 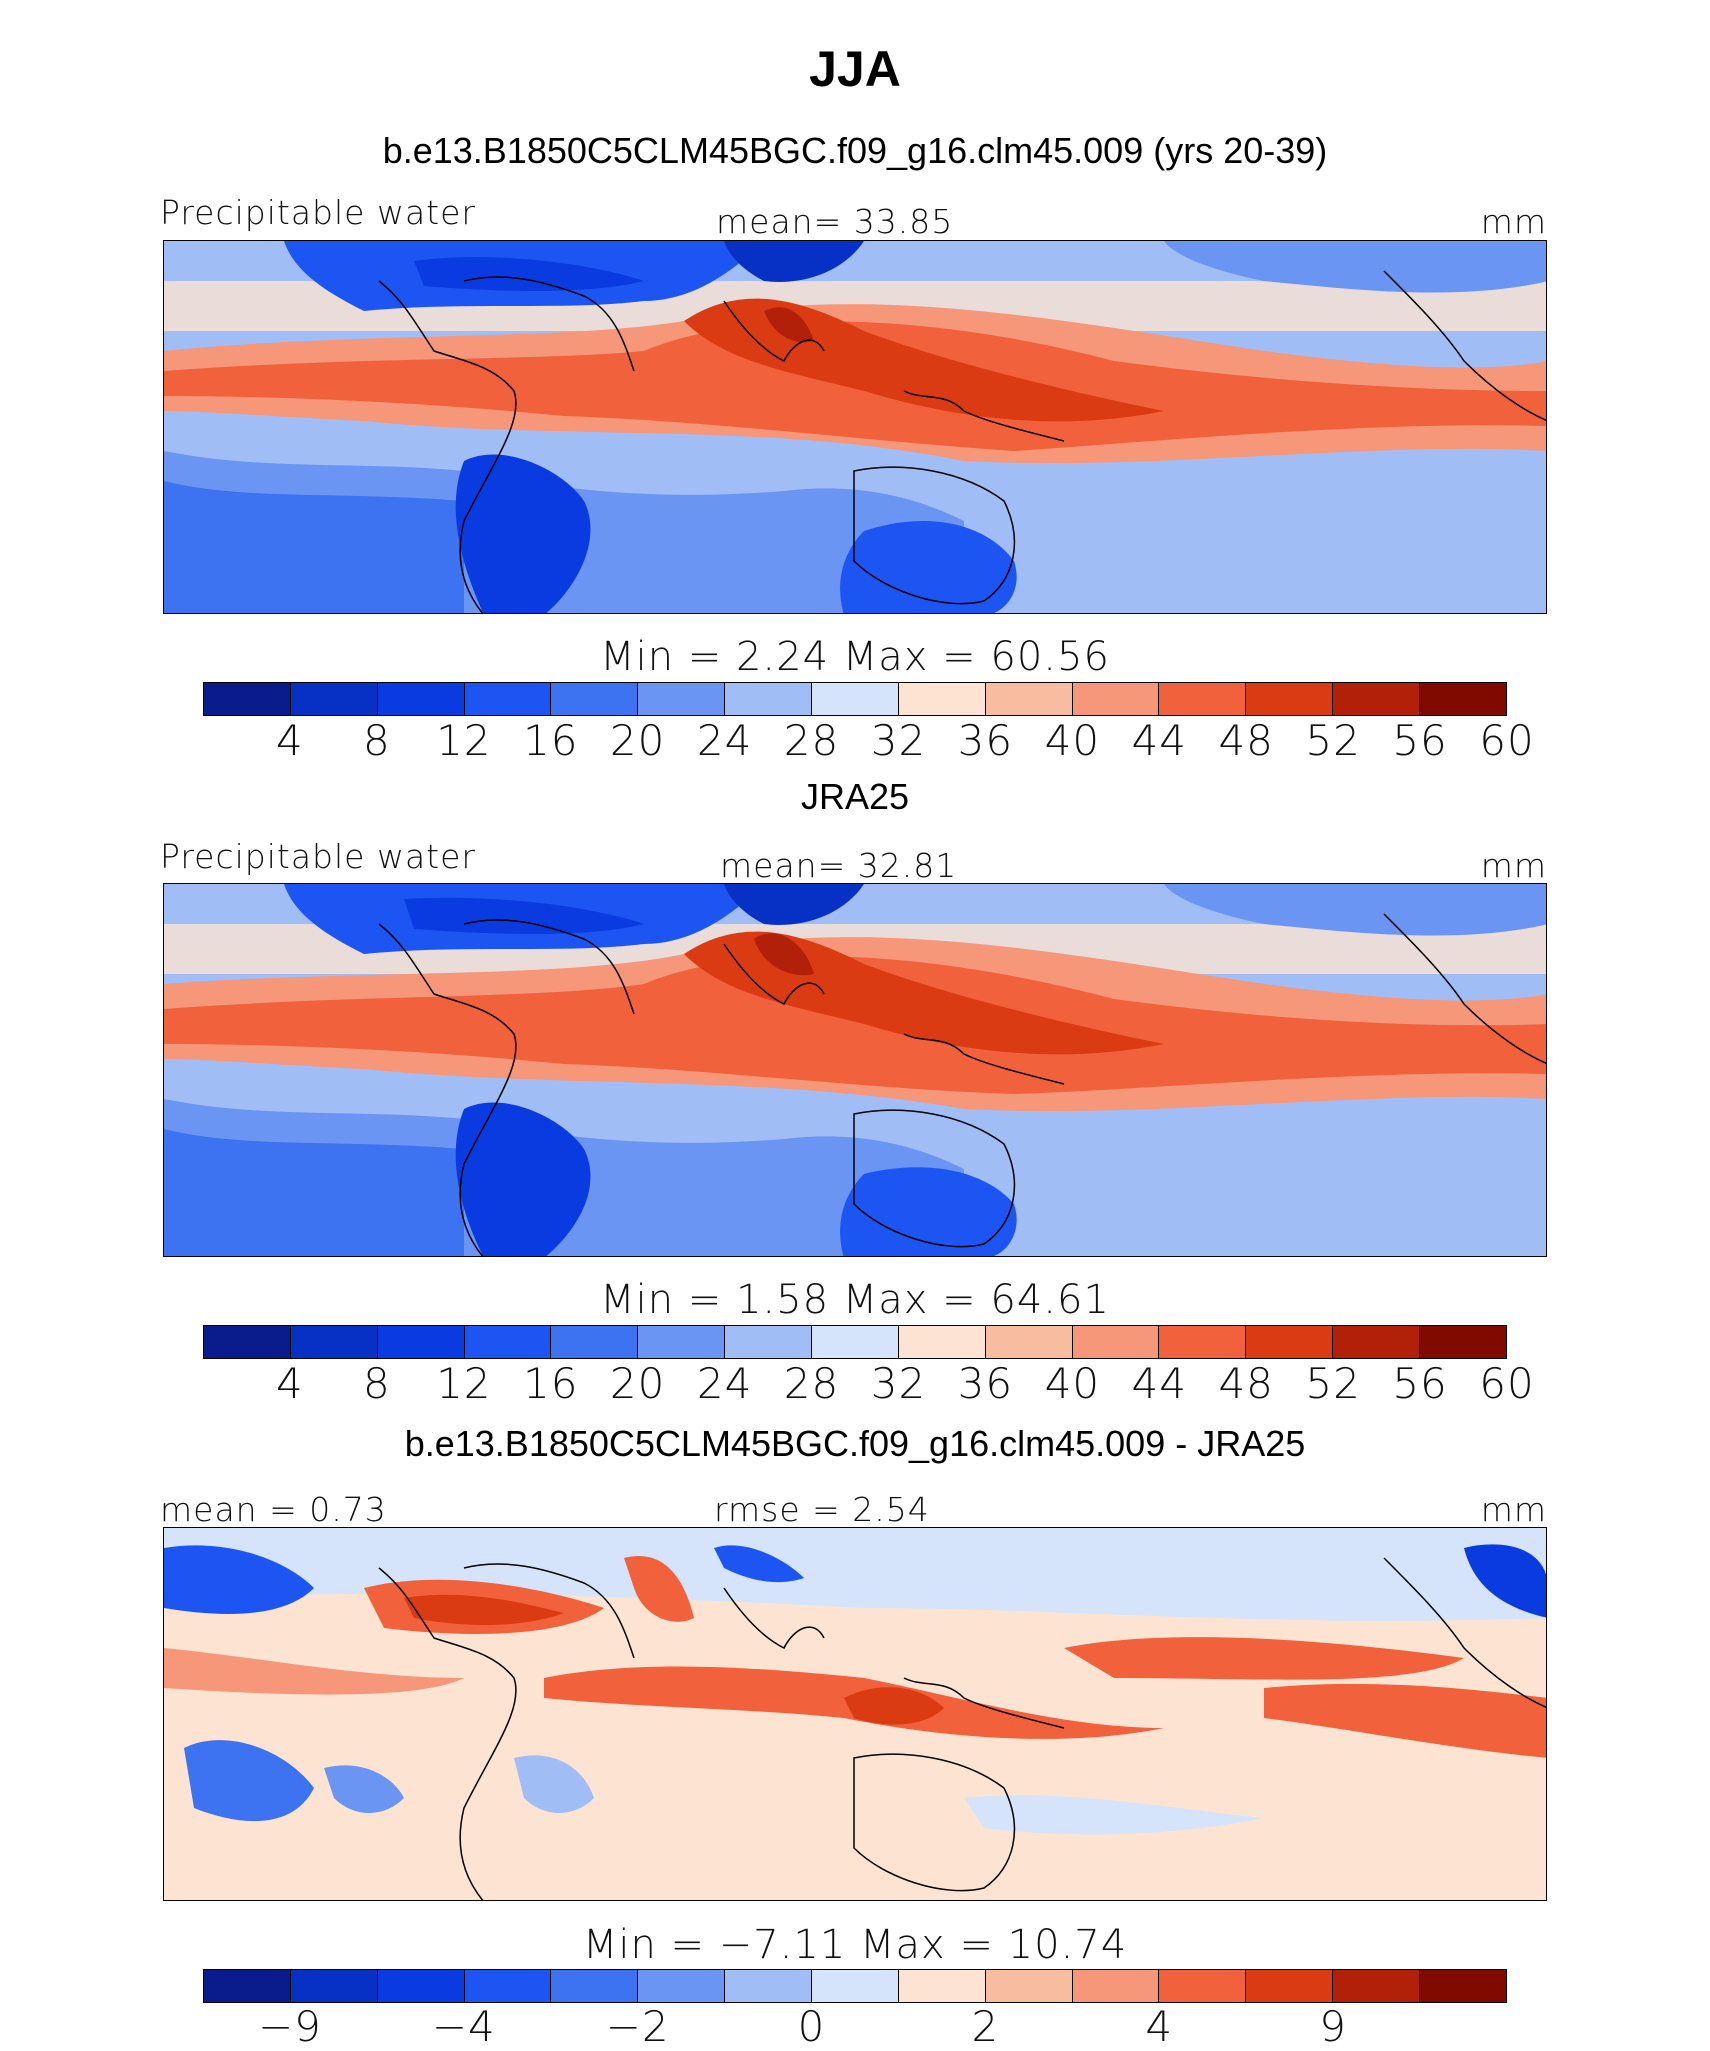 I want to click on panel-3-colorbar, so click(x=855, y=1986).